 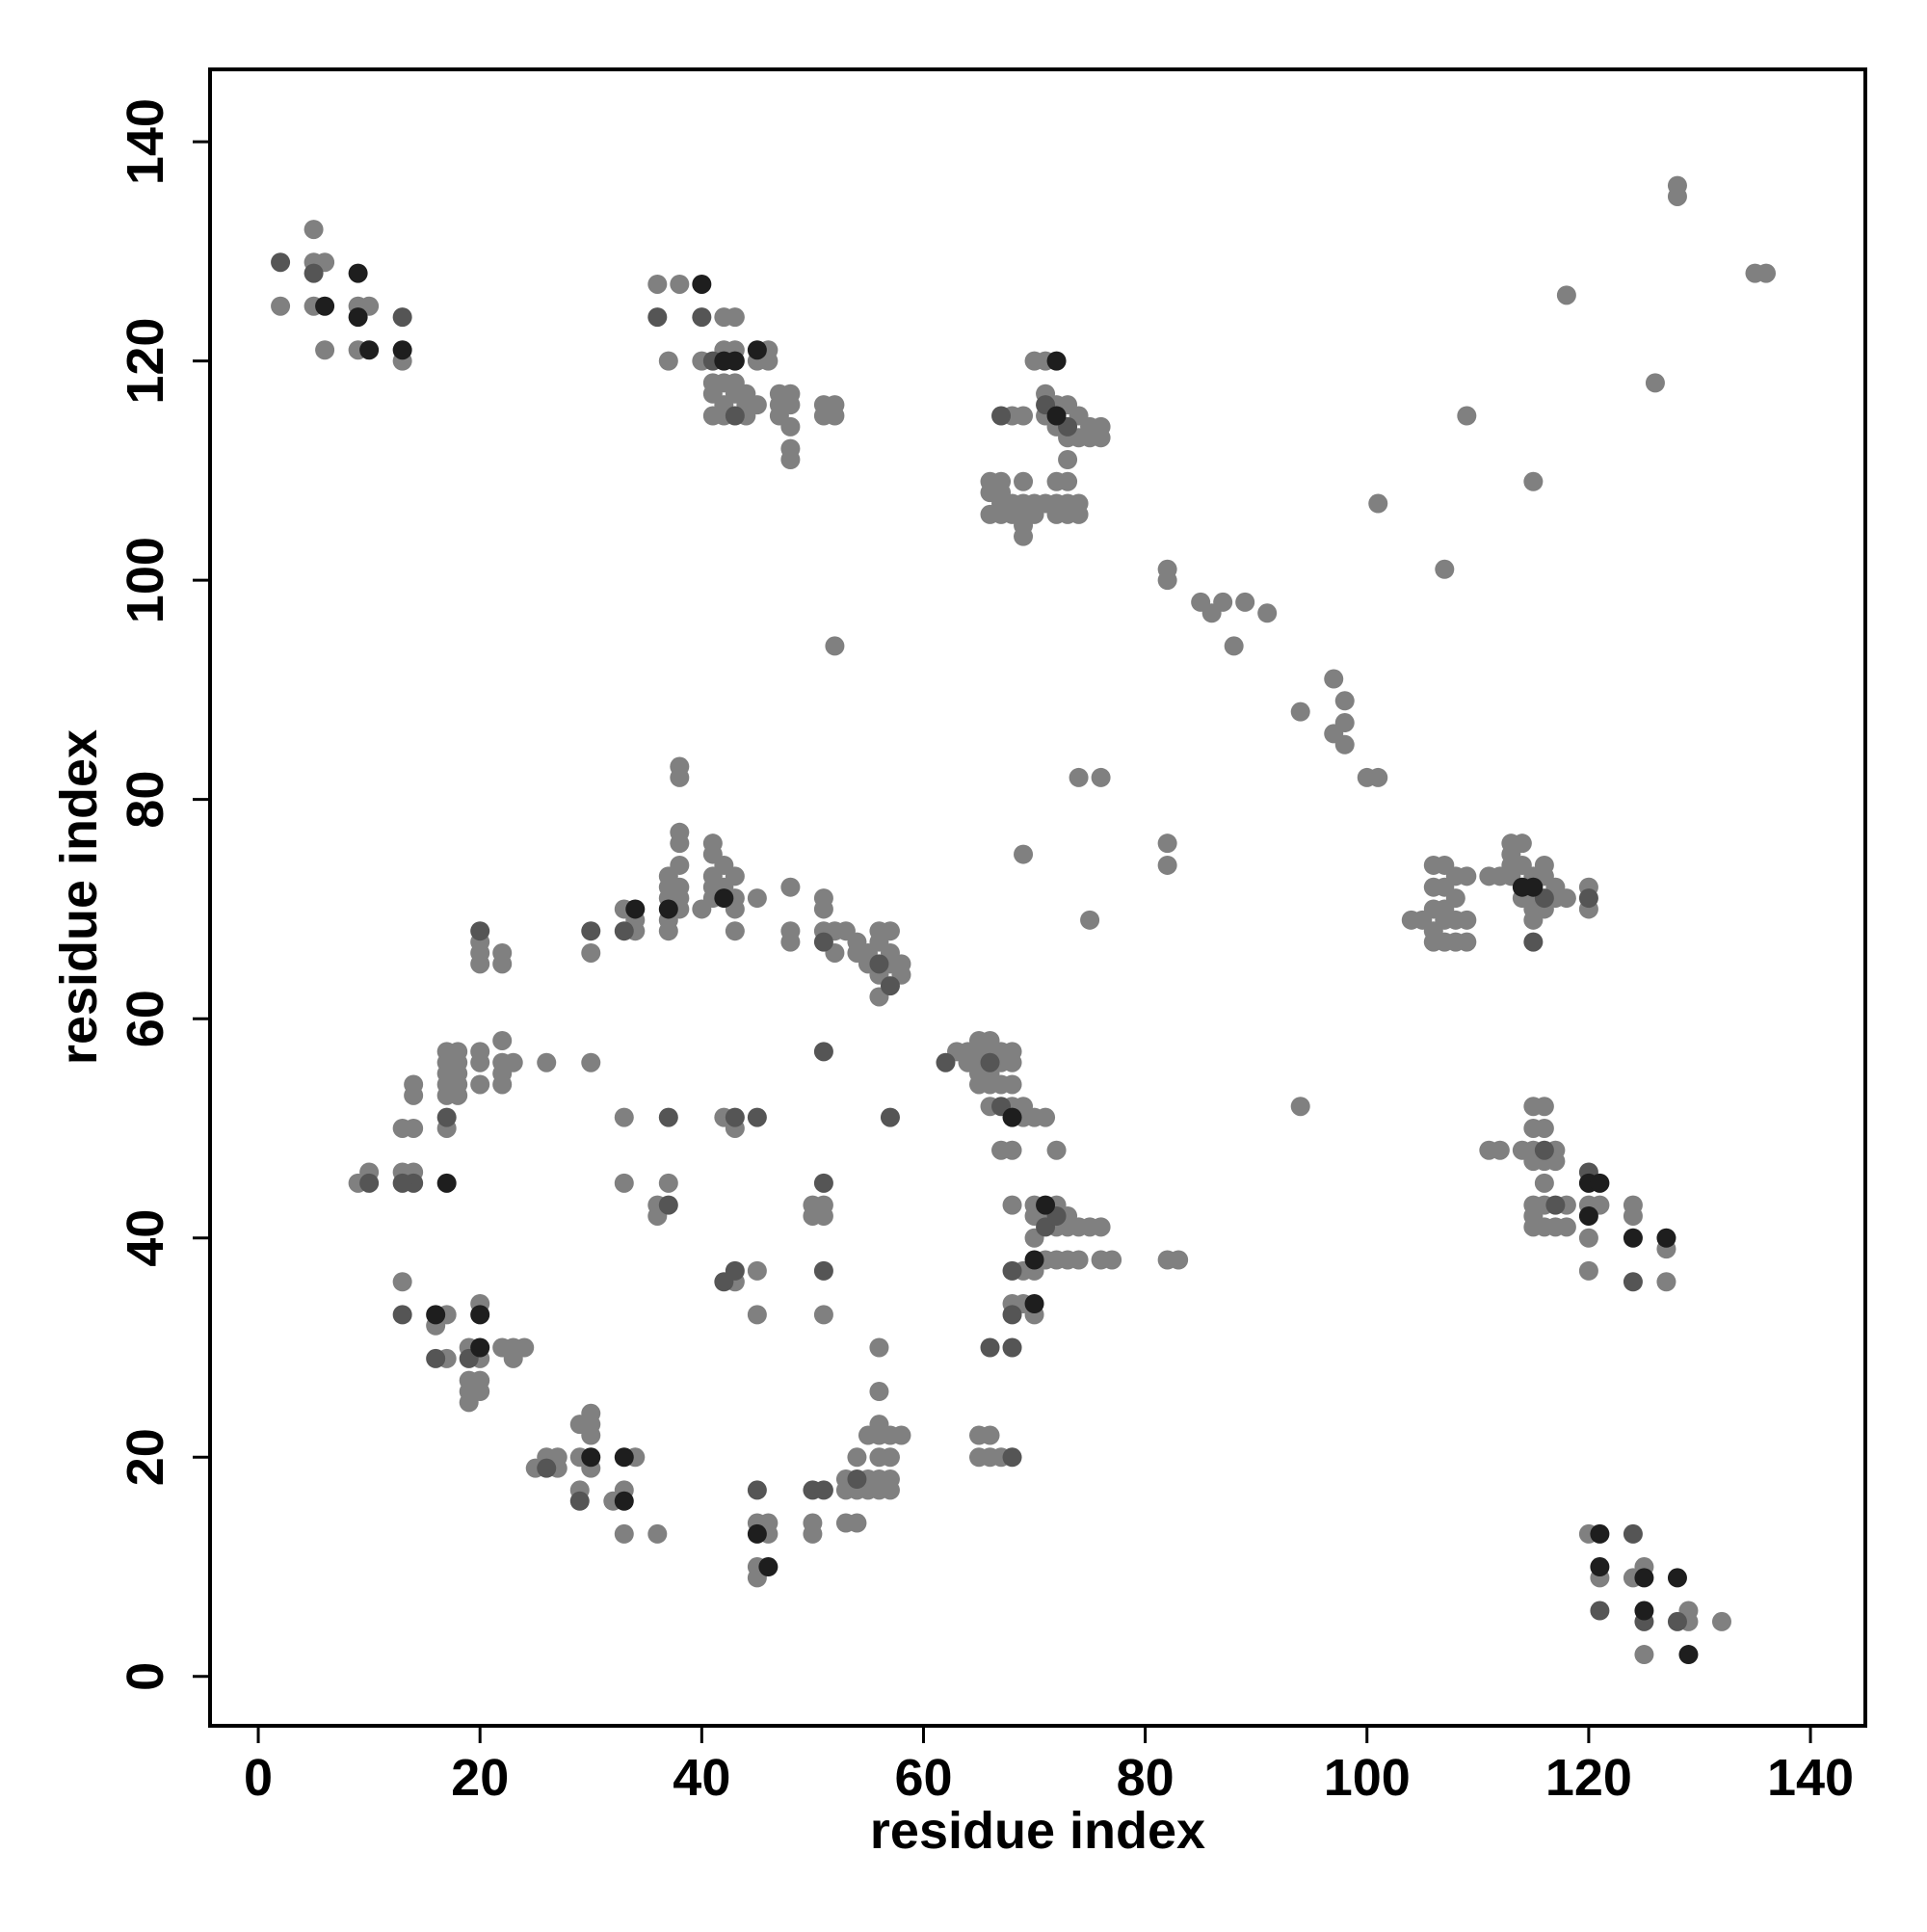 I want to click on y-tick-label: 60, so click(x=145, y=1018).